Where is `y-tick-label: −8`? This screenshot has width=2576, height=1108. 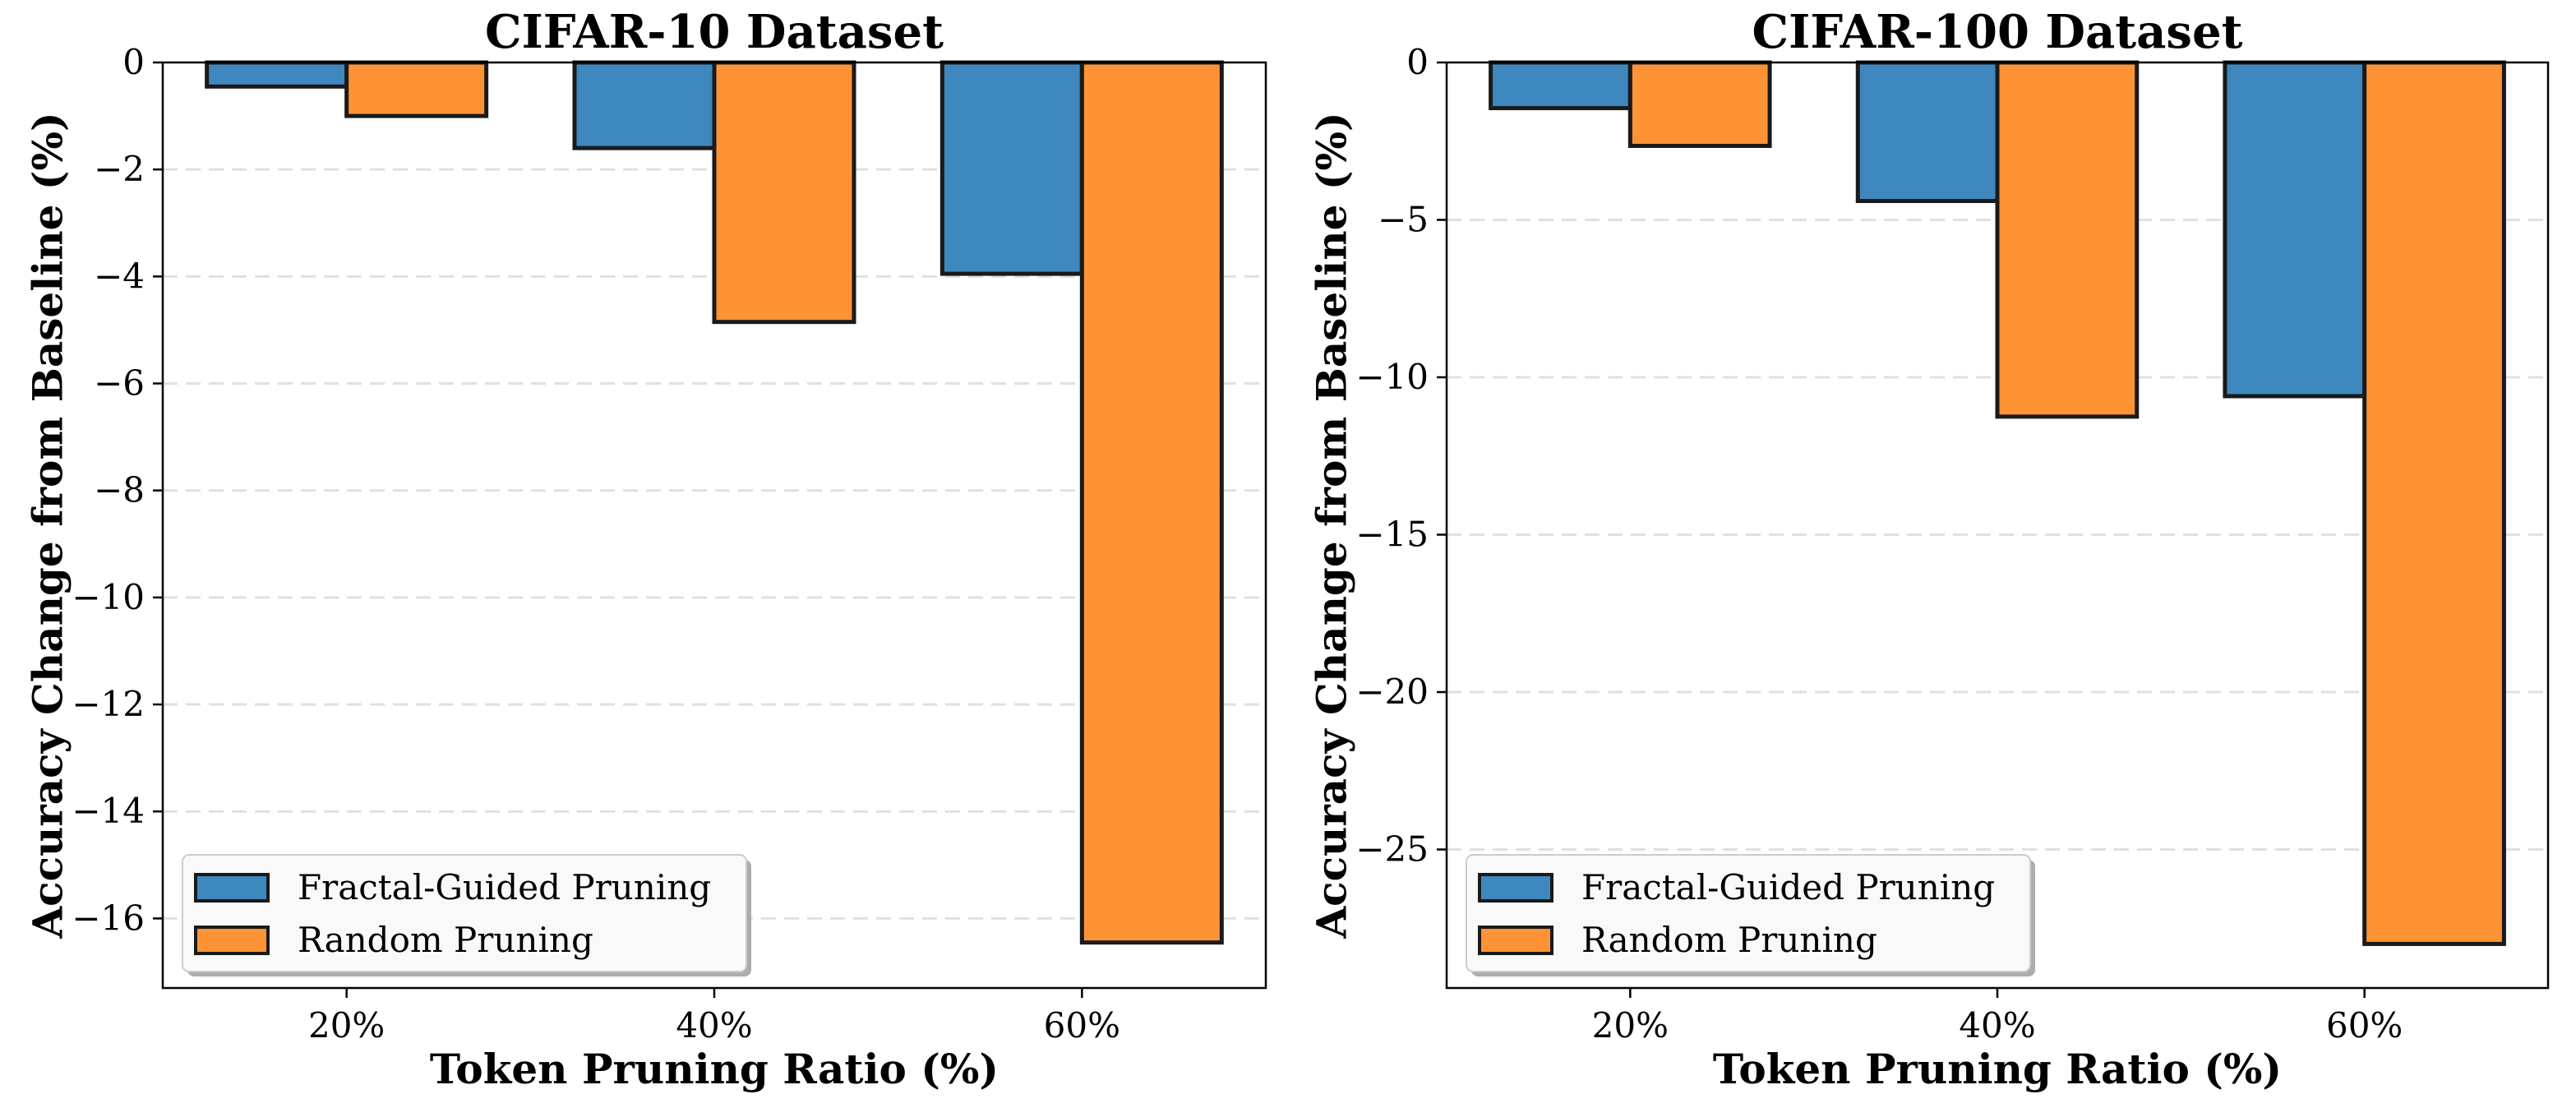 y-tick-label: −8 is located at coordinates (119, 490).